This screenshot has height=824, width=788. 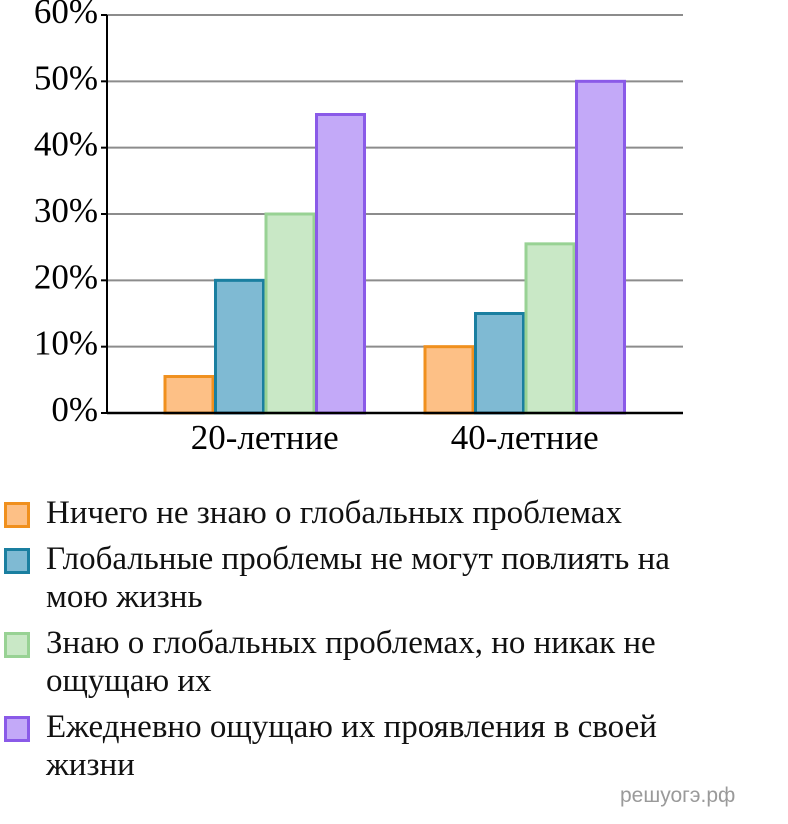 I want to click on watermark: решуогэ.рф, so click(x=678, y=795).